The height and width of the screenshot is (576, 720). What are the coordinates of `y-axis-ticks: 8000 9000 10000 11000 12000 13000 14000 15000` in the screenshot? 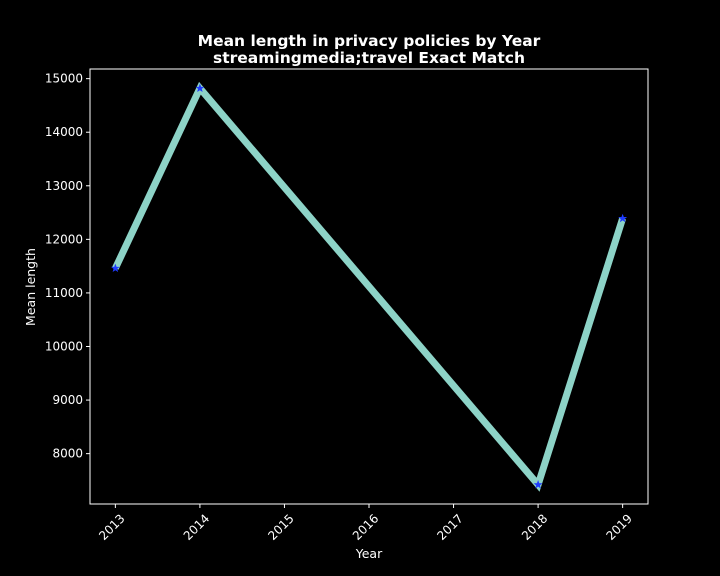 It's located at (67, 266).